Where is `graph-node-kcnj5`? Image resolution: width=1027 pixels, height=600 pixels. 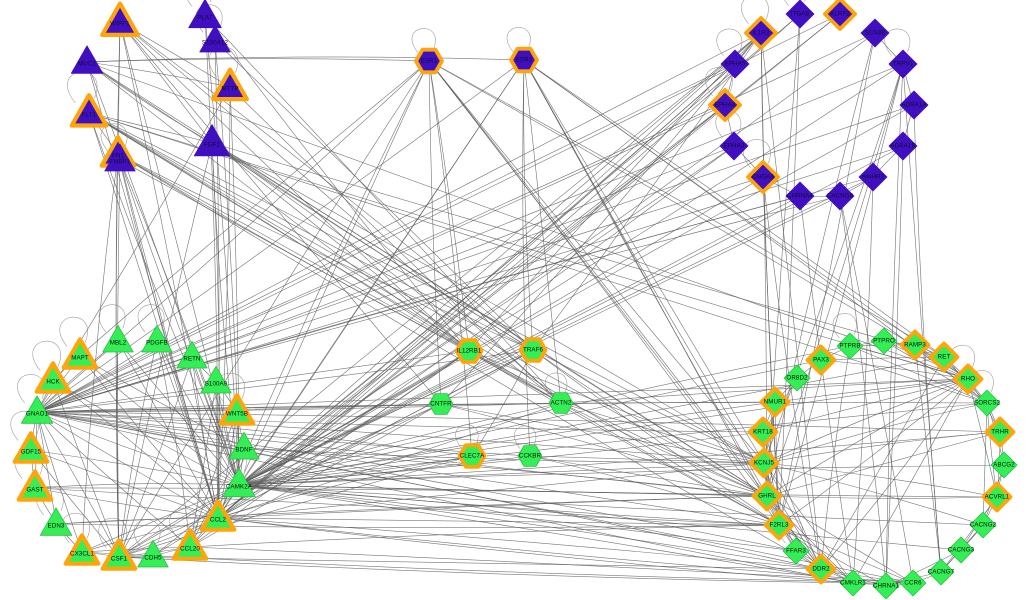
graph-node-kcnj5 is located at coordinates (764, 463).